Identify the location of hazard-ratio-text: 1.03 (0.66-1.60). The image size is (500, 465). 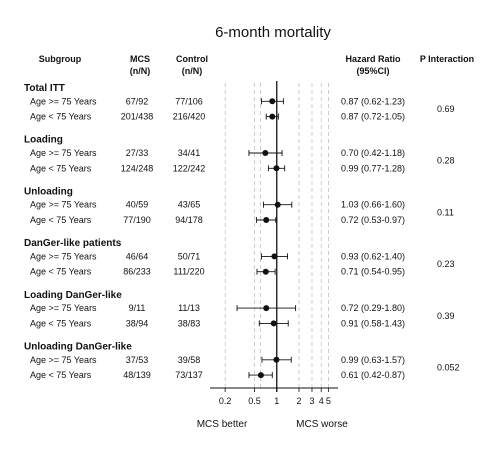
(373, 205).